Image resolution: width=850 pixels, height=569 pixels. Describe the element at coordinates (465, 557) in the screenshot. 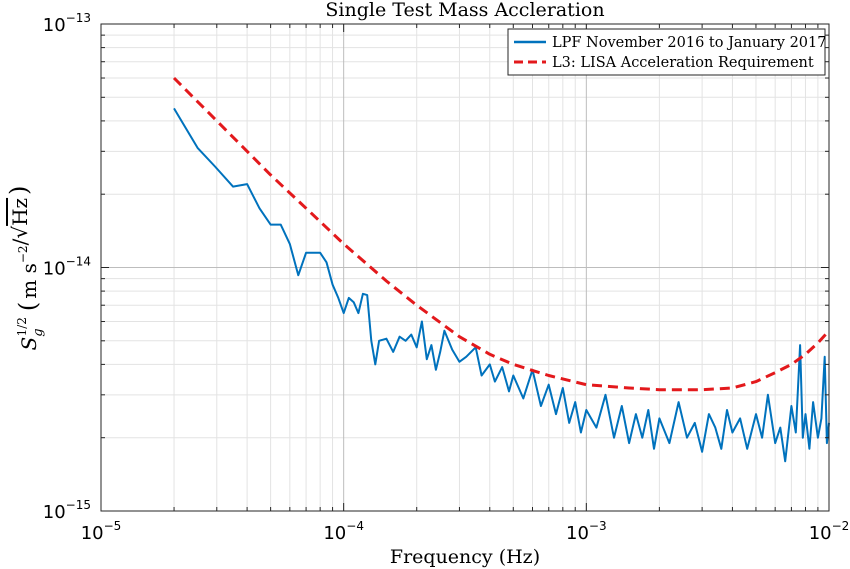

I see `x-axis-label: Frequency (Hz)` at that location.